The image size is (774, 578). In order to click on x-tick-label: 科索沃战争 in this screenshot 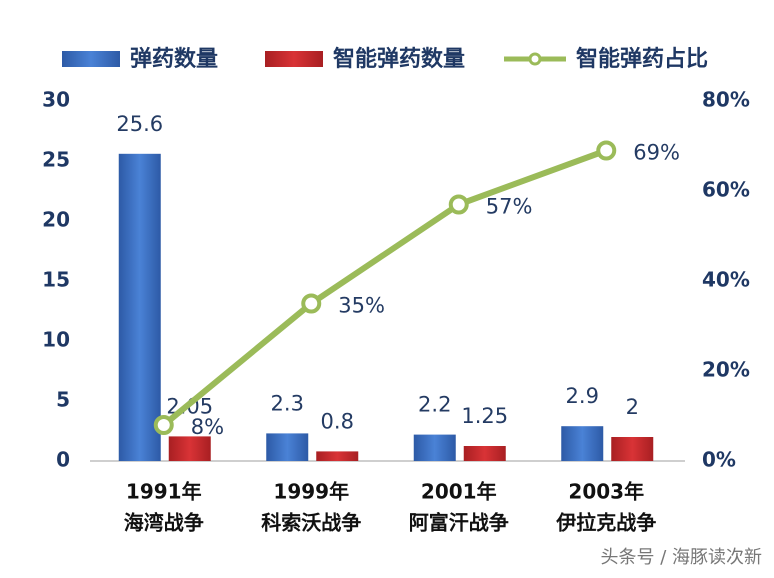, I will do `click(311, 523)`.